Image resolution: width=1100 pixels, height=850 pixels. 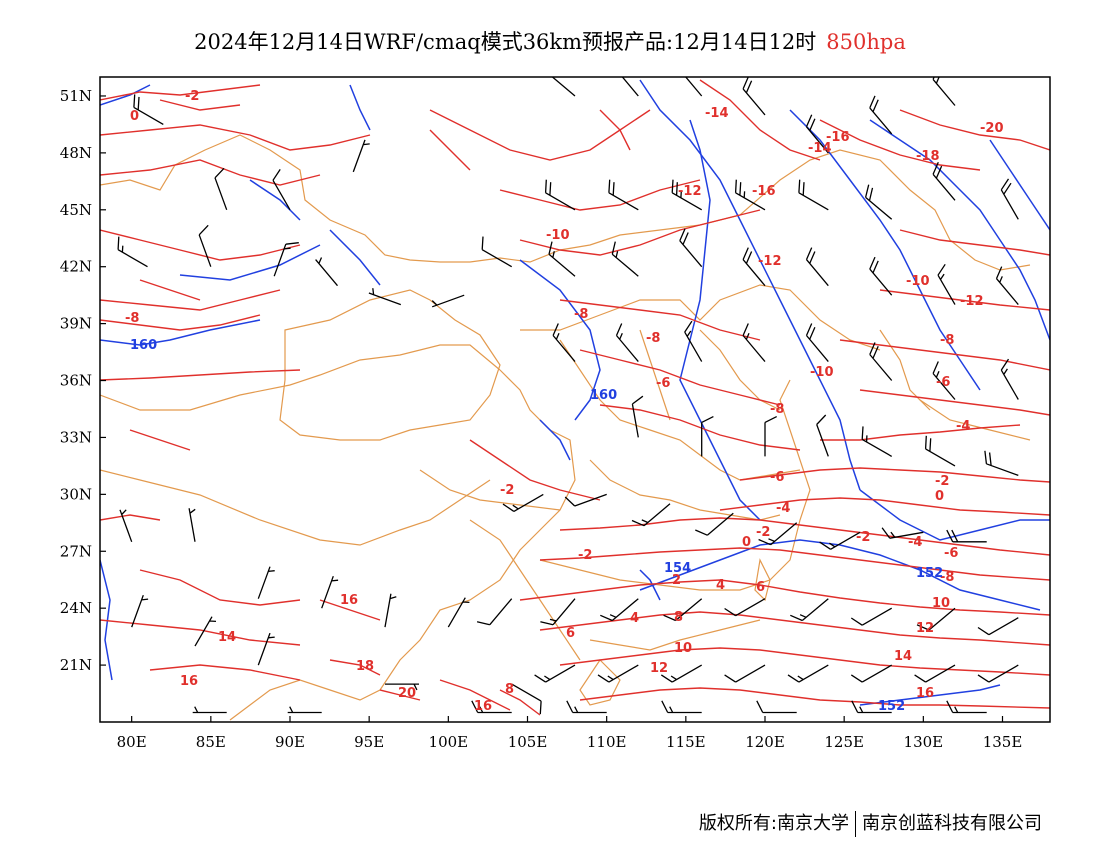 What do you see at coordinates (76, 96) in the screenshot?
I see `y-tick-label: 51N` at bounding box center [76, 96].